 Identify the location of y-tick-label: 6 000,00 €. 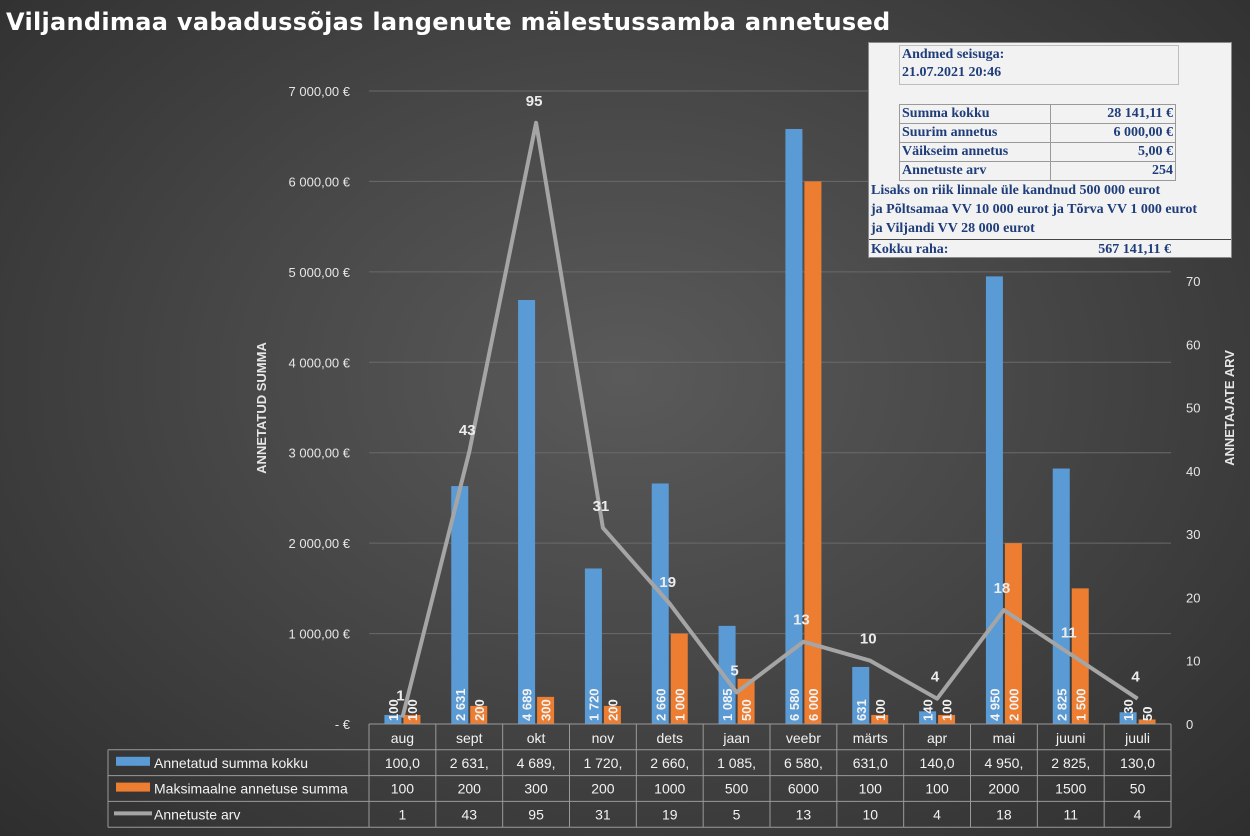
(320, 181).